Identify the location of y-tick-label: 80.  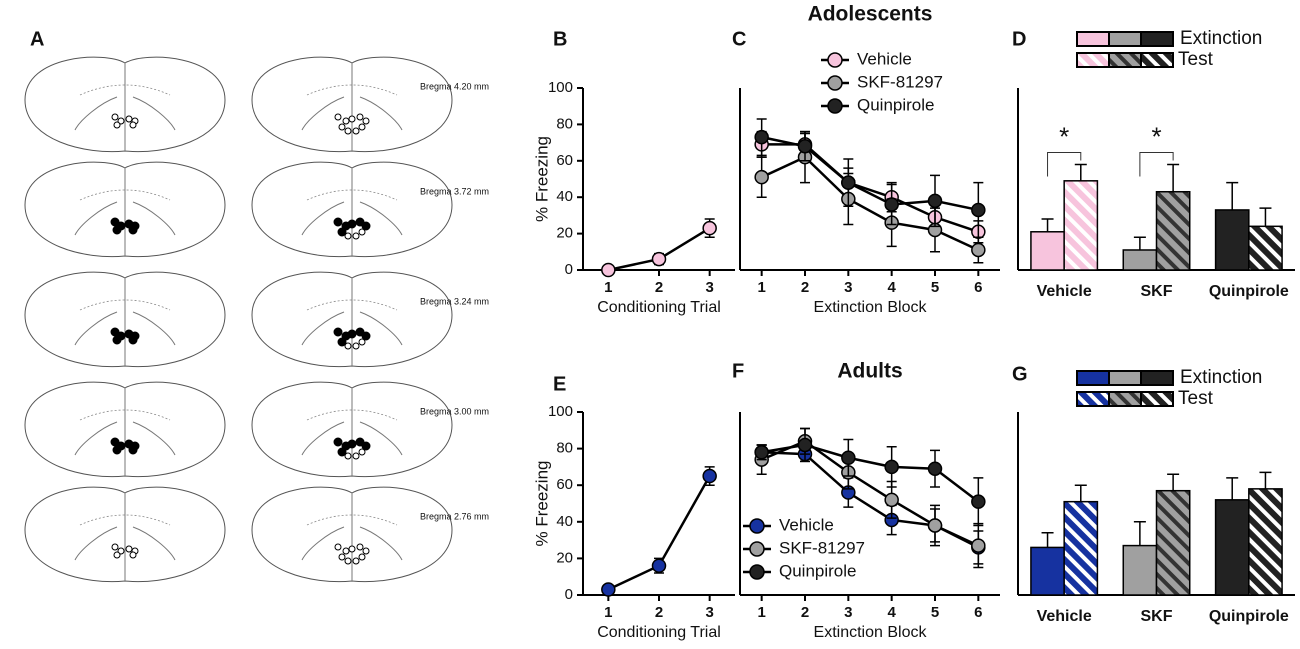
(564, 123).